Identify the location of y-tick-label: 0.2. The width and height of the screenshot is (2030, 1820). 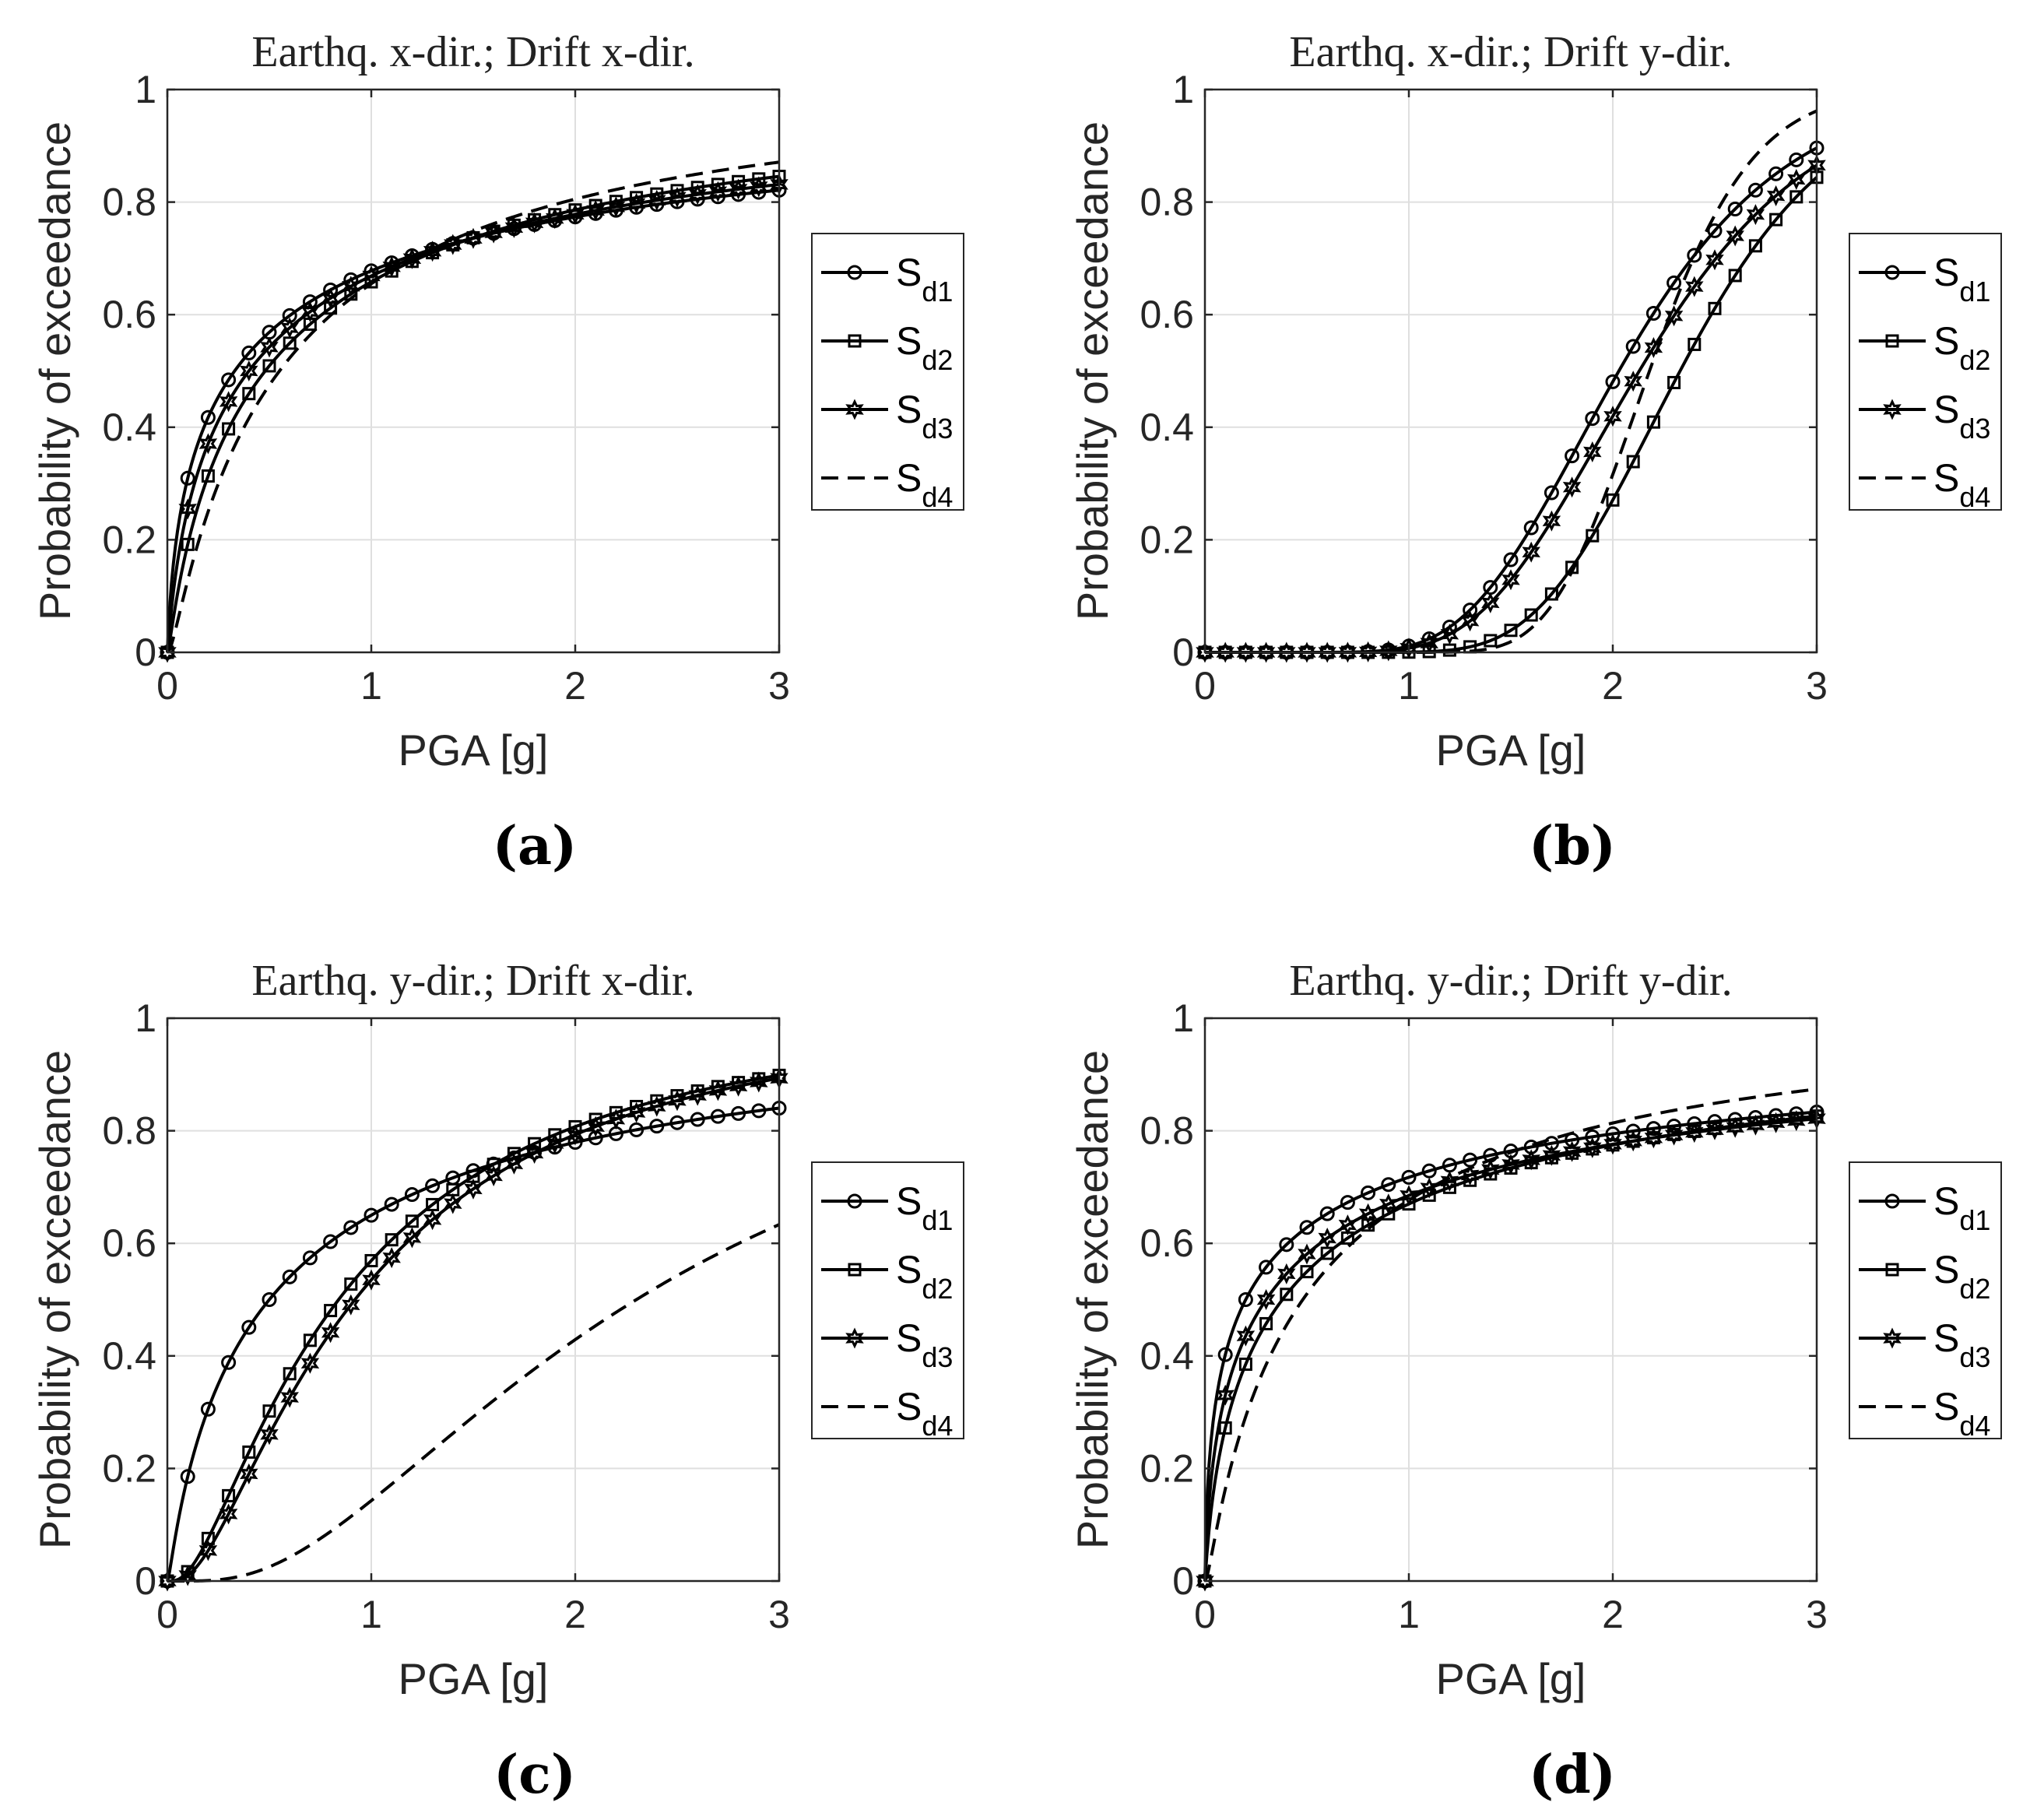
(129, 540).